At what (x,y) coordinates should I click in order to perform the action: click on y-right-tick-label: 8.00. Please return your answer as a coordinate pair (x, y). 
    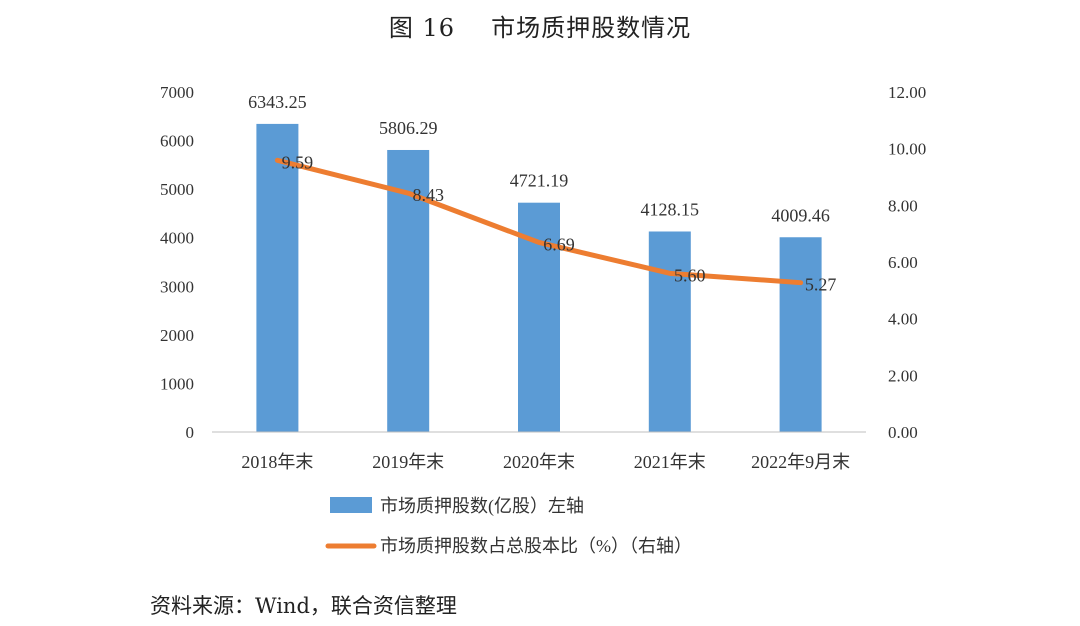
    Looking at the image, I should click on (903, 205).